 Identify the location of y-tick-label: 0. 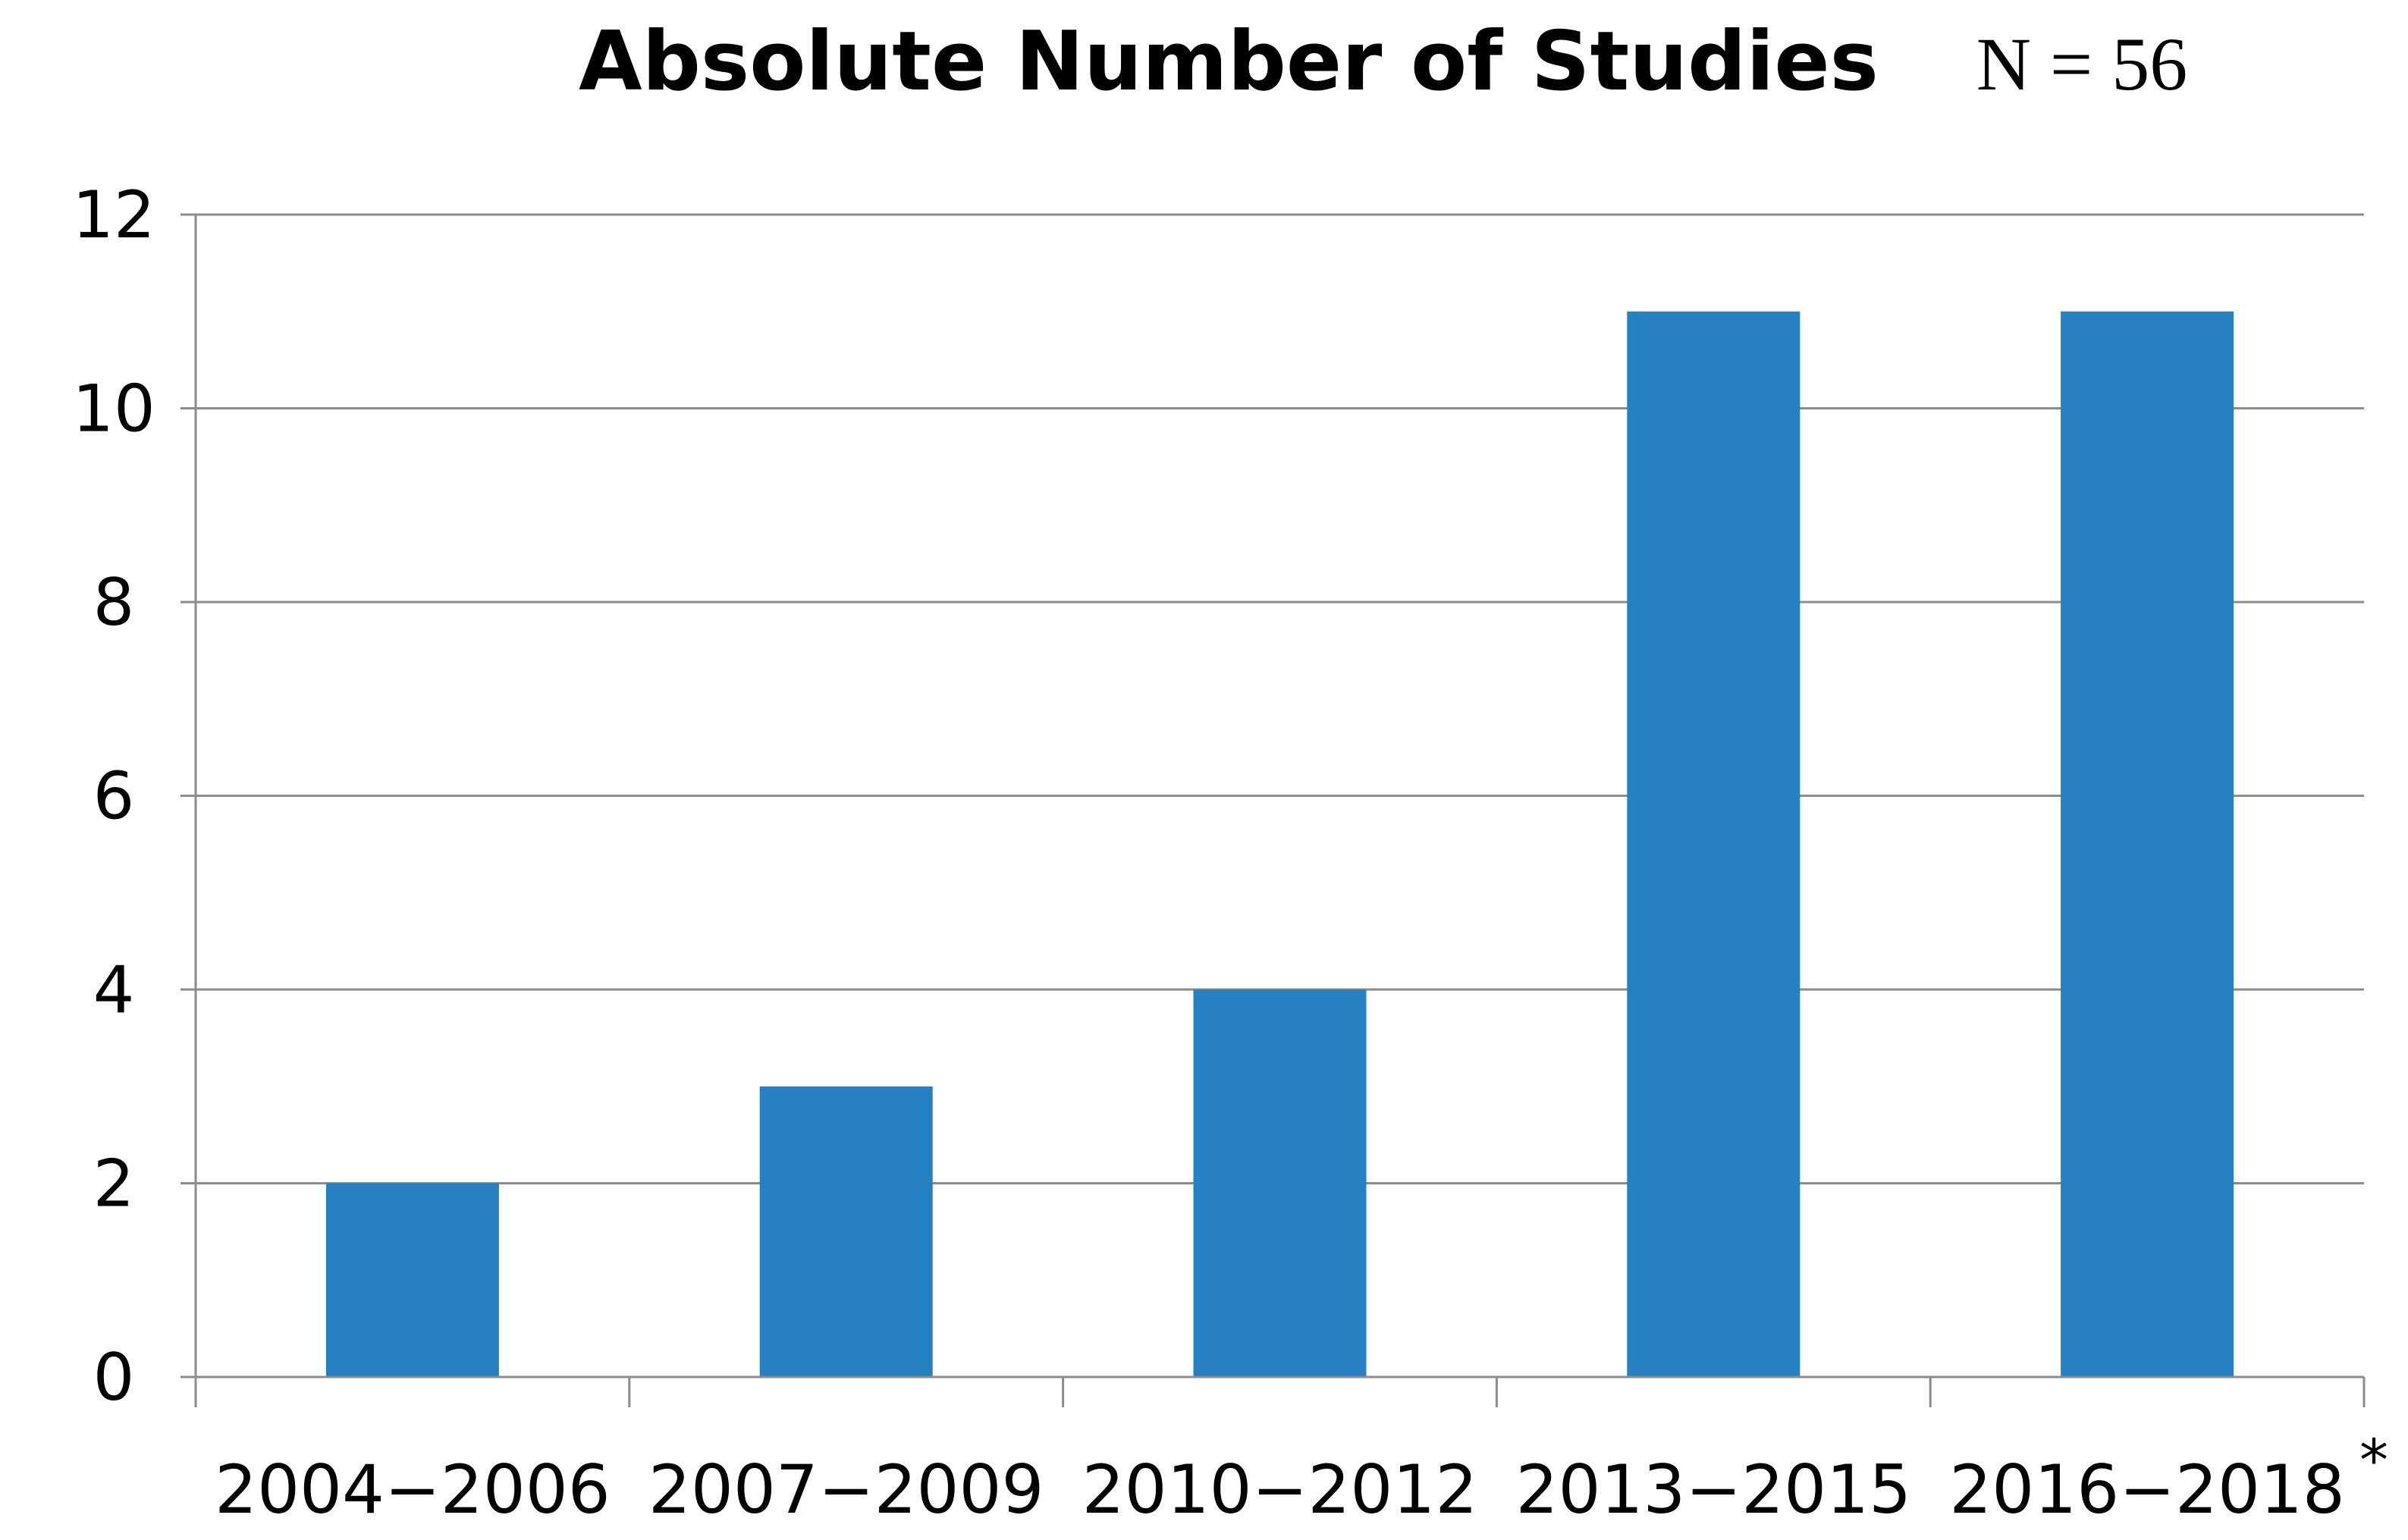
(114, 1378).